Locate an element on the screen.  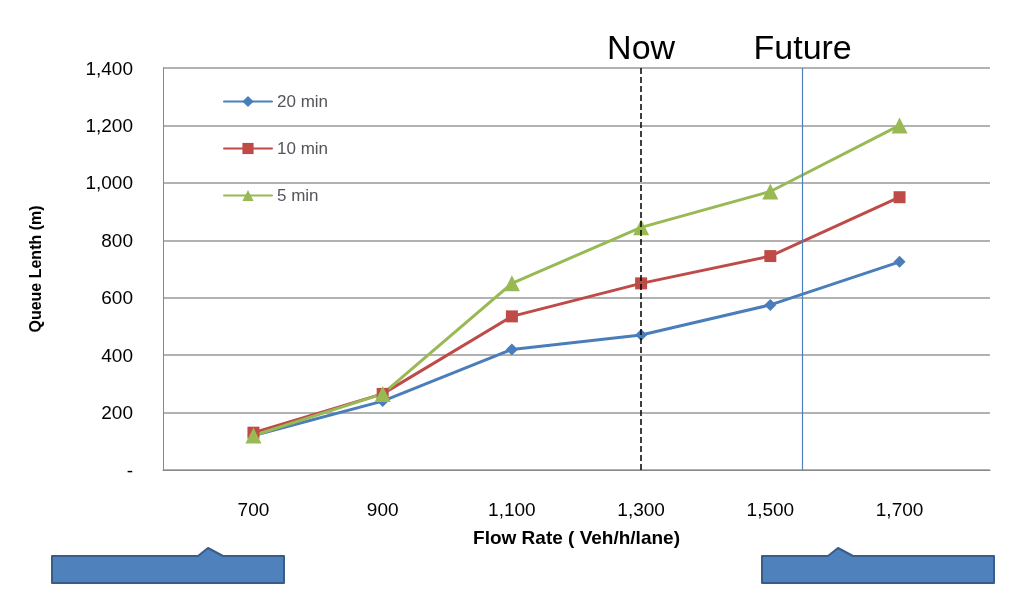
legend-label: 5 min is located at coordinates (298, 195).